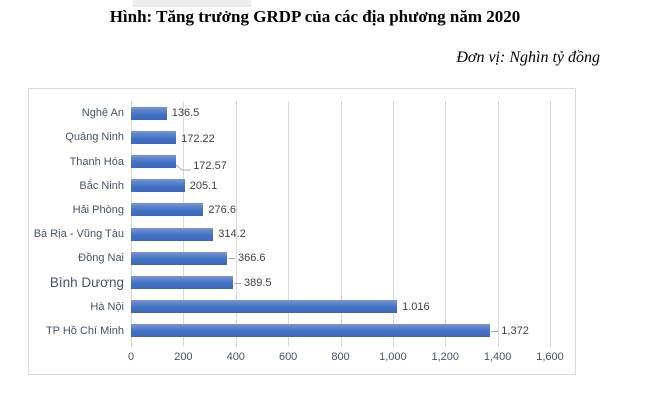 The height and width of the screenshot is (414, 647). I want to click on x-axis-tick-label: 1,000, so click(393, 357).